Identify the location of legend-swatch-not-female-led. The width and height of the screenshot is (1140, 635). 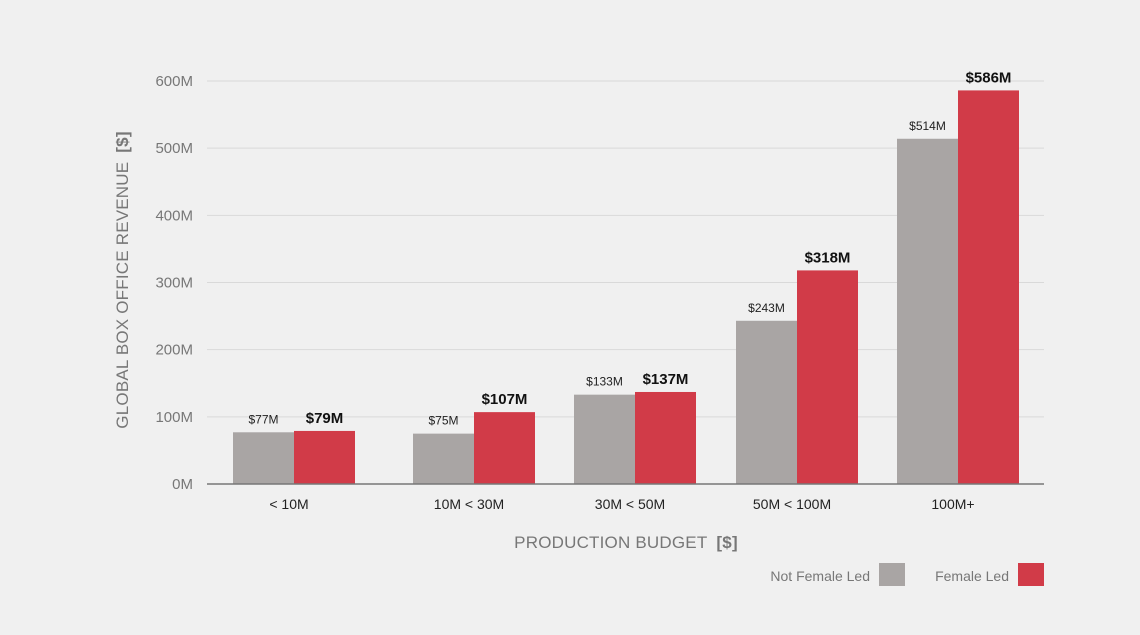
(892, 574).